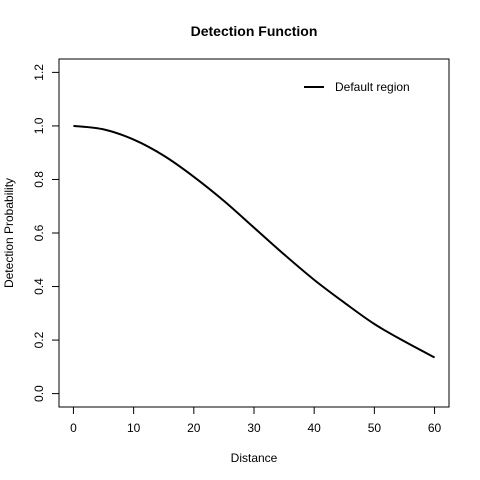  What do you see at coordinates (254, 428) in the screenshot?
I see `x-tick-label: 30` at bounding box center [254, 428].